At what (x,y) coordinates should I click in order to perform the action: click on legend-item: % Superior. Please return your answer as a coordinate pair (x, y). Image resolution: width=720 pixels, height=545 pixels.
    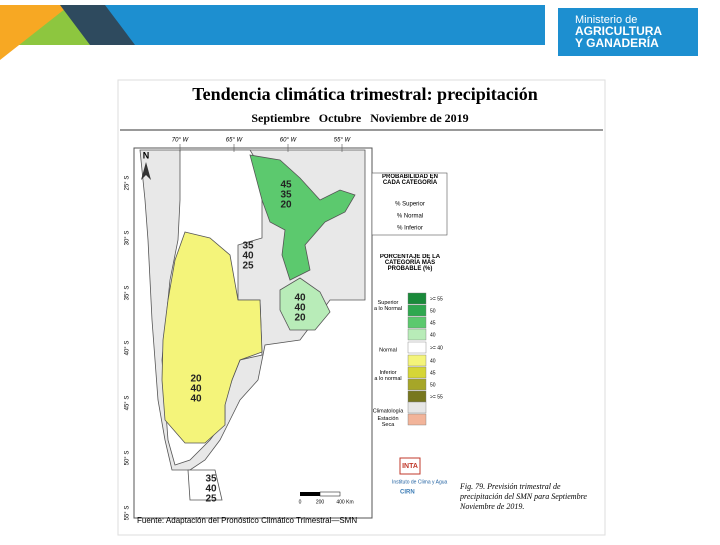
    Looking at the image, I should click on (410, 205).